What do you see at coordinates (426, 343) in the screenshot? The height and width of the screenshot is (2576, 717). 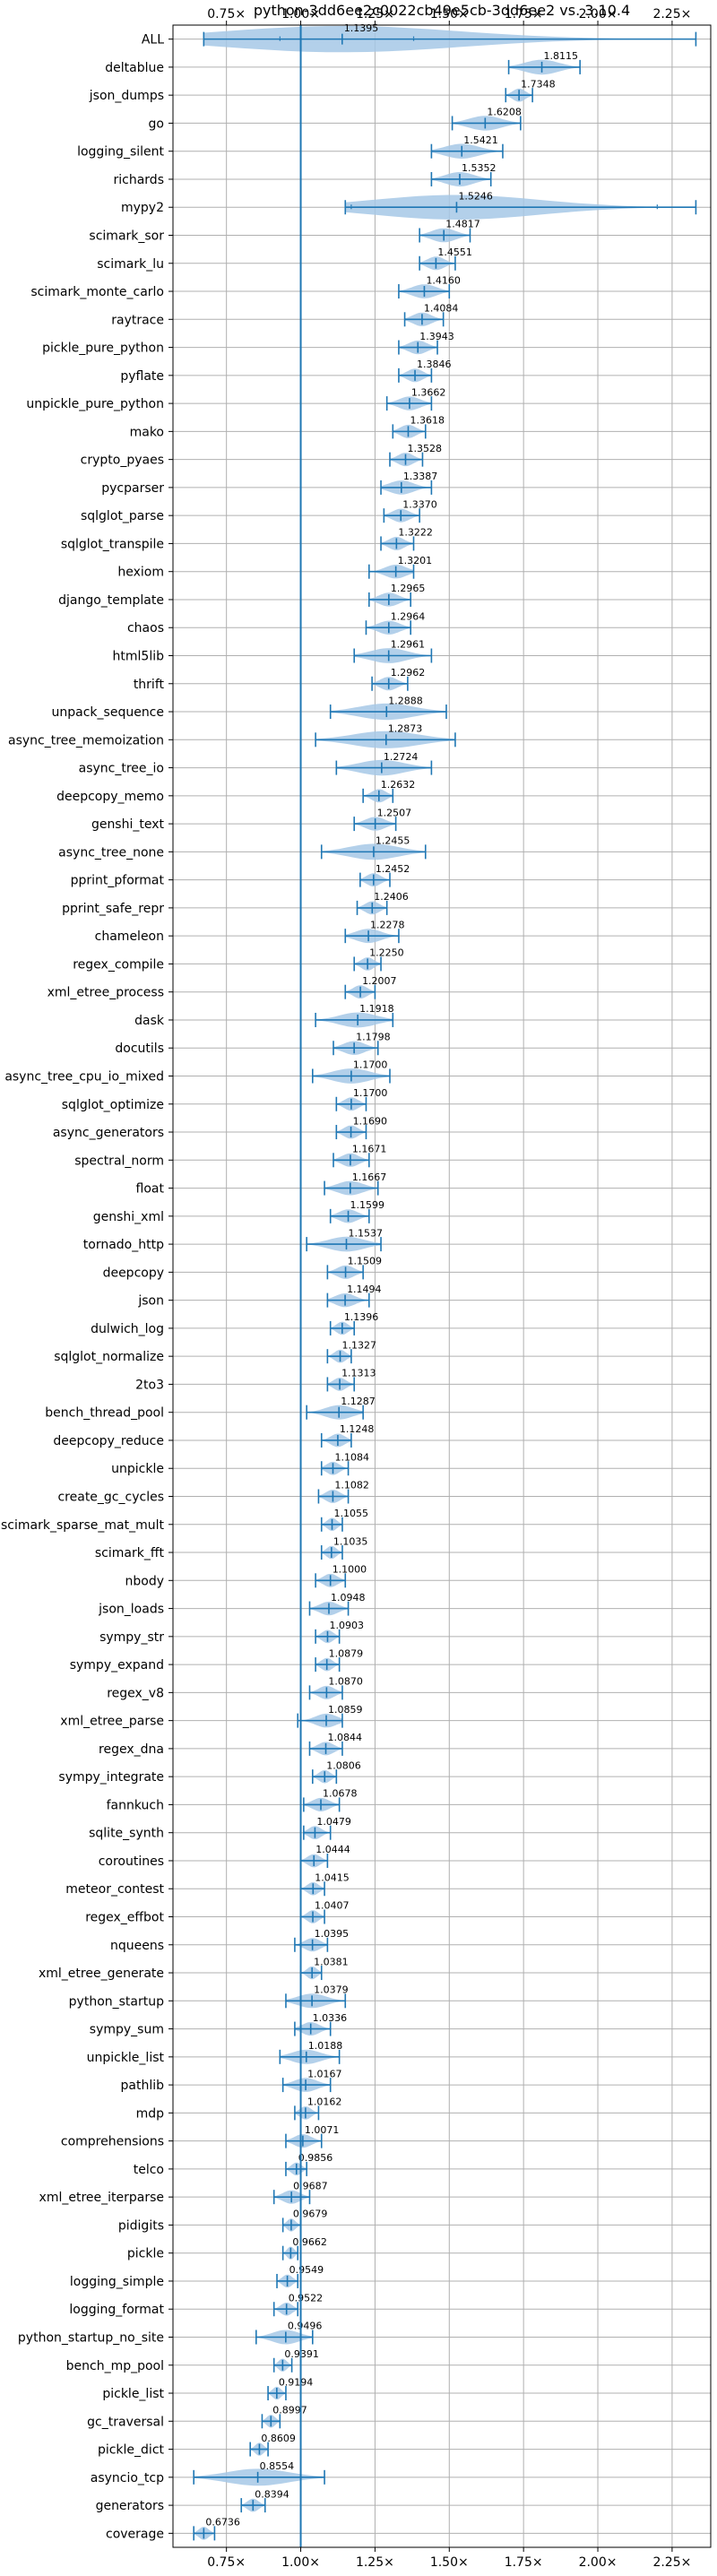 I see `violin-pickle_pure_python: 1.3943` at bounding box center [426, 343].